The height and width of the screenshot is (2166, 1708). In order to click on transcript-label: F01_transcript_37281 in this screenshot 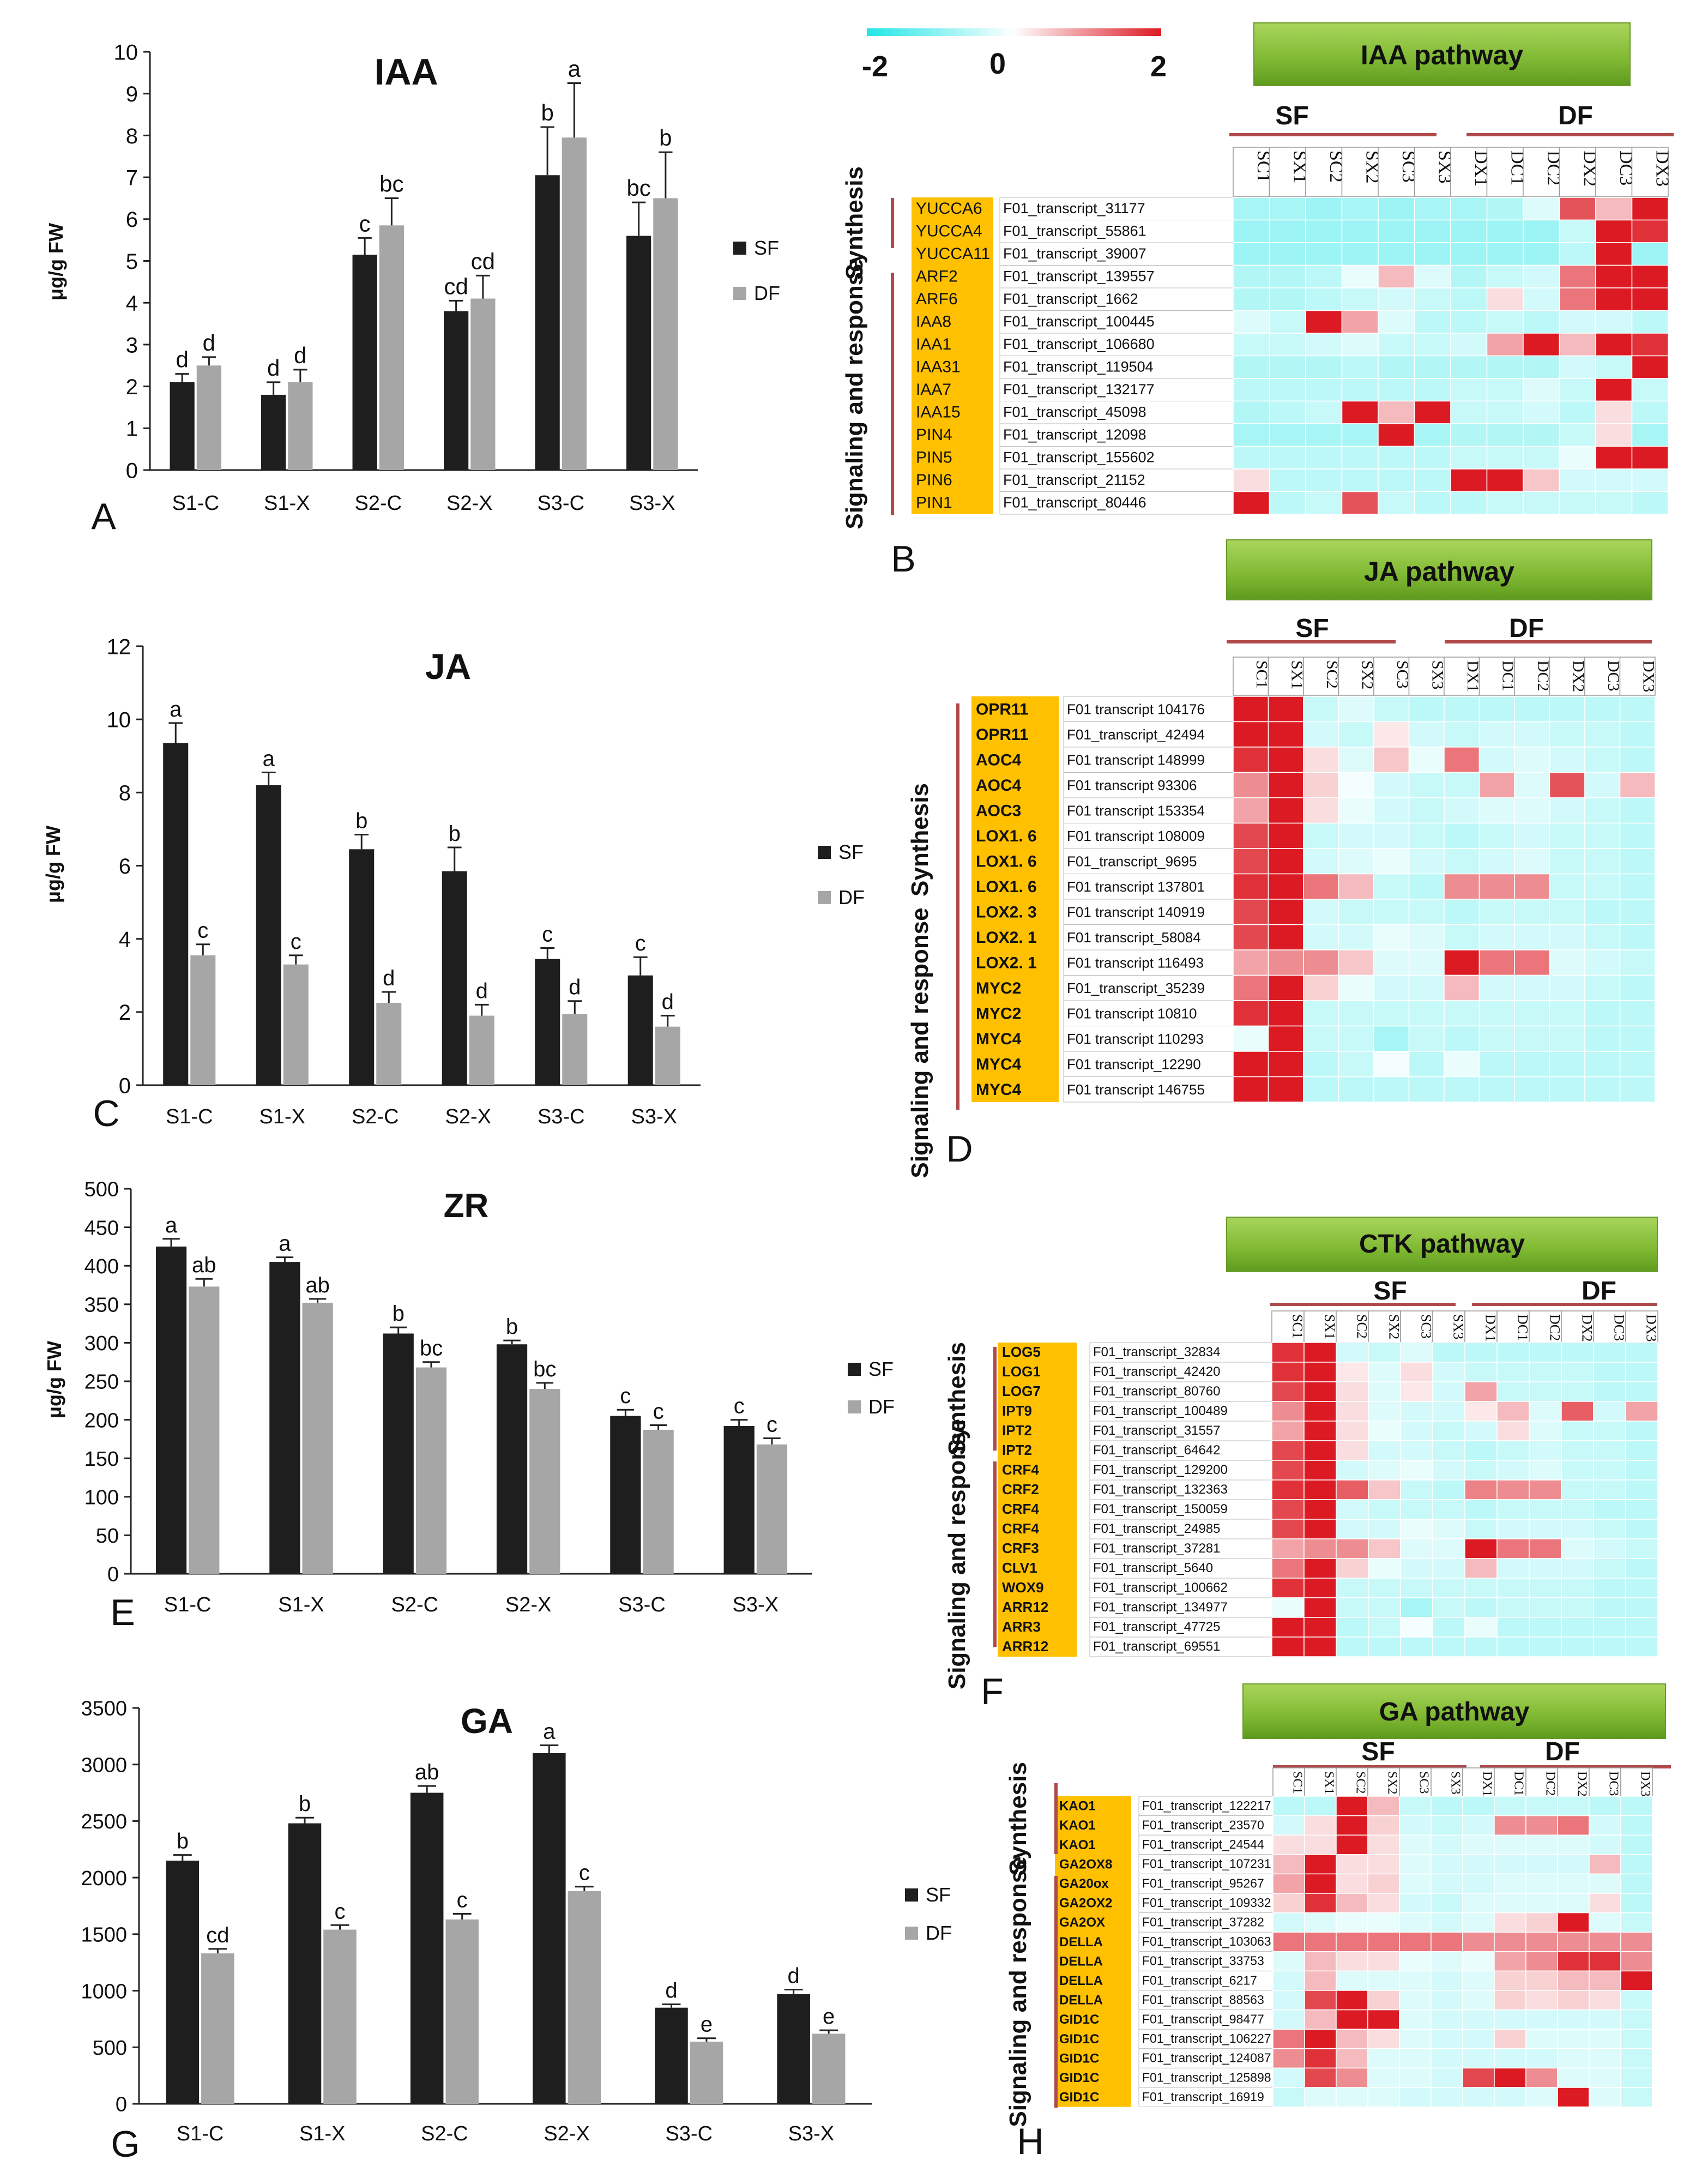, I will do `click(1156, 1548)`.